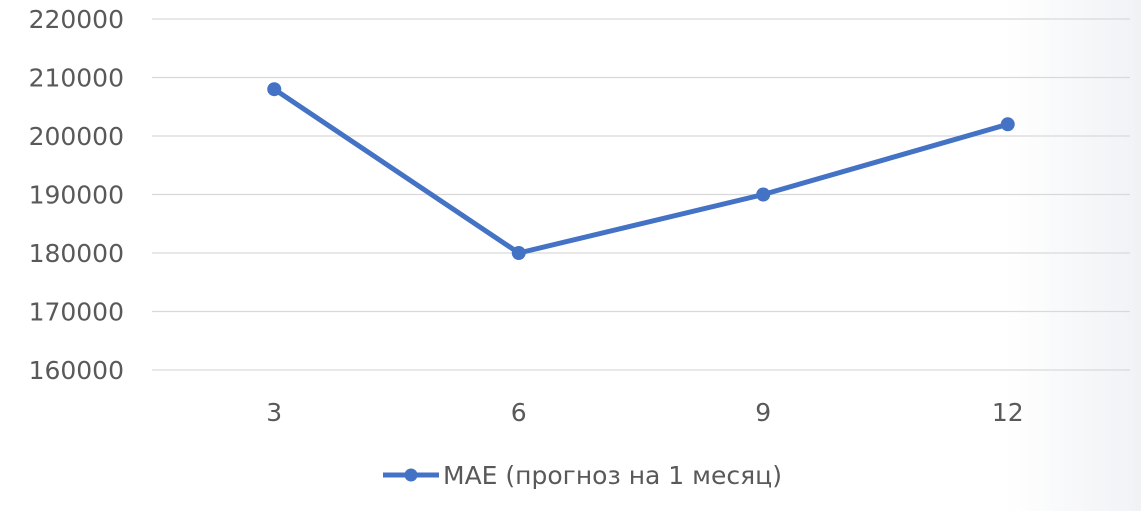 This screenshot has height=511, width=1141. Describe the element at coordinates (76, 19) in the screenshot. I see `y-tick-label: 220000` at that location.